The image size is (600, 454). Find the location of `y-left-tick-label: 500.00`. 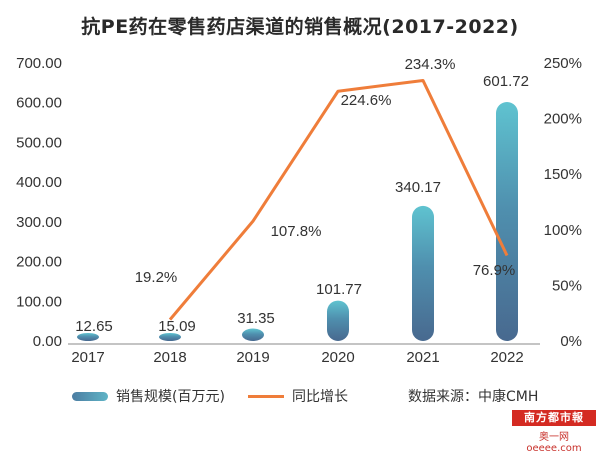

y-left-tick-label: 500.00 is located at coordinates (39, 142).